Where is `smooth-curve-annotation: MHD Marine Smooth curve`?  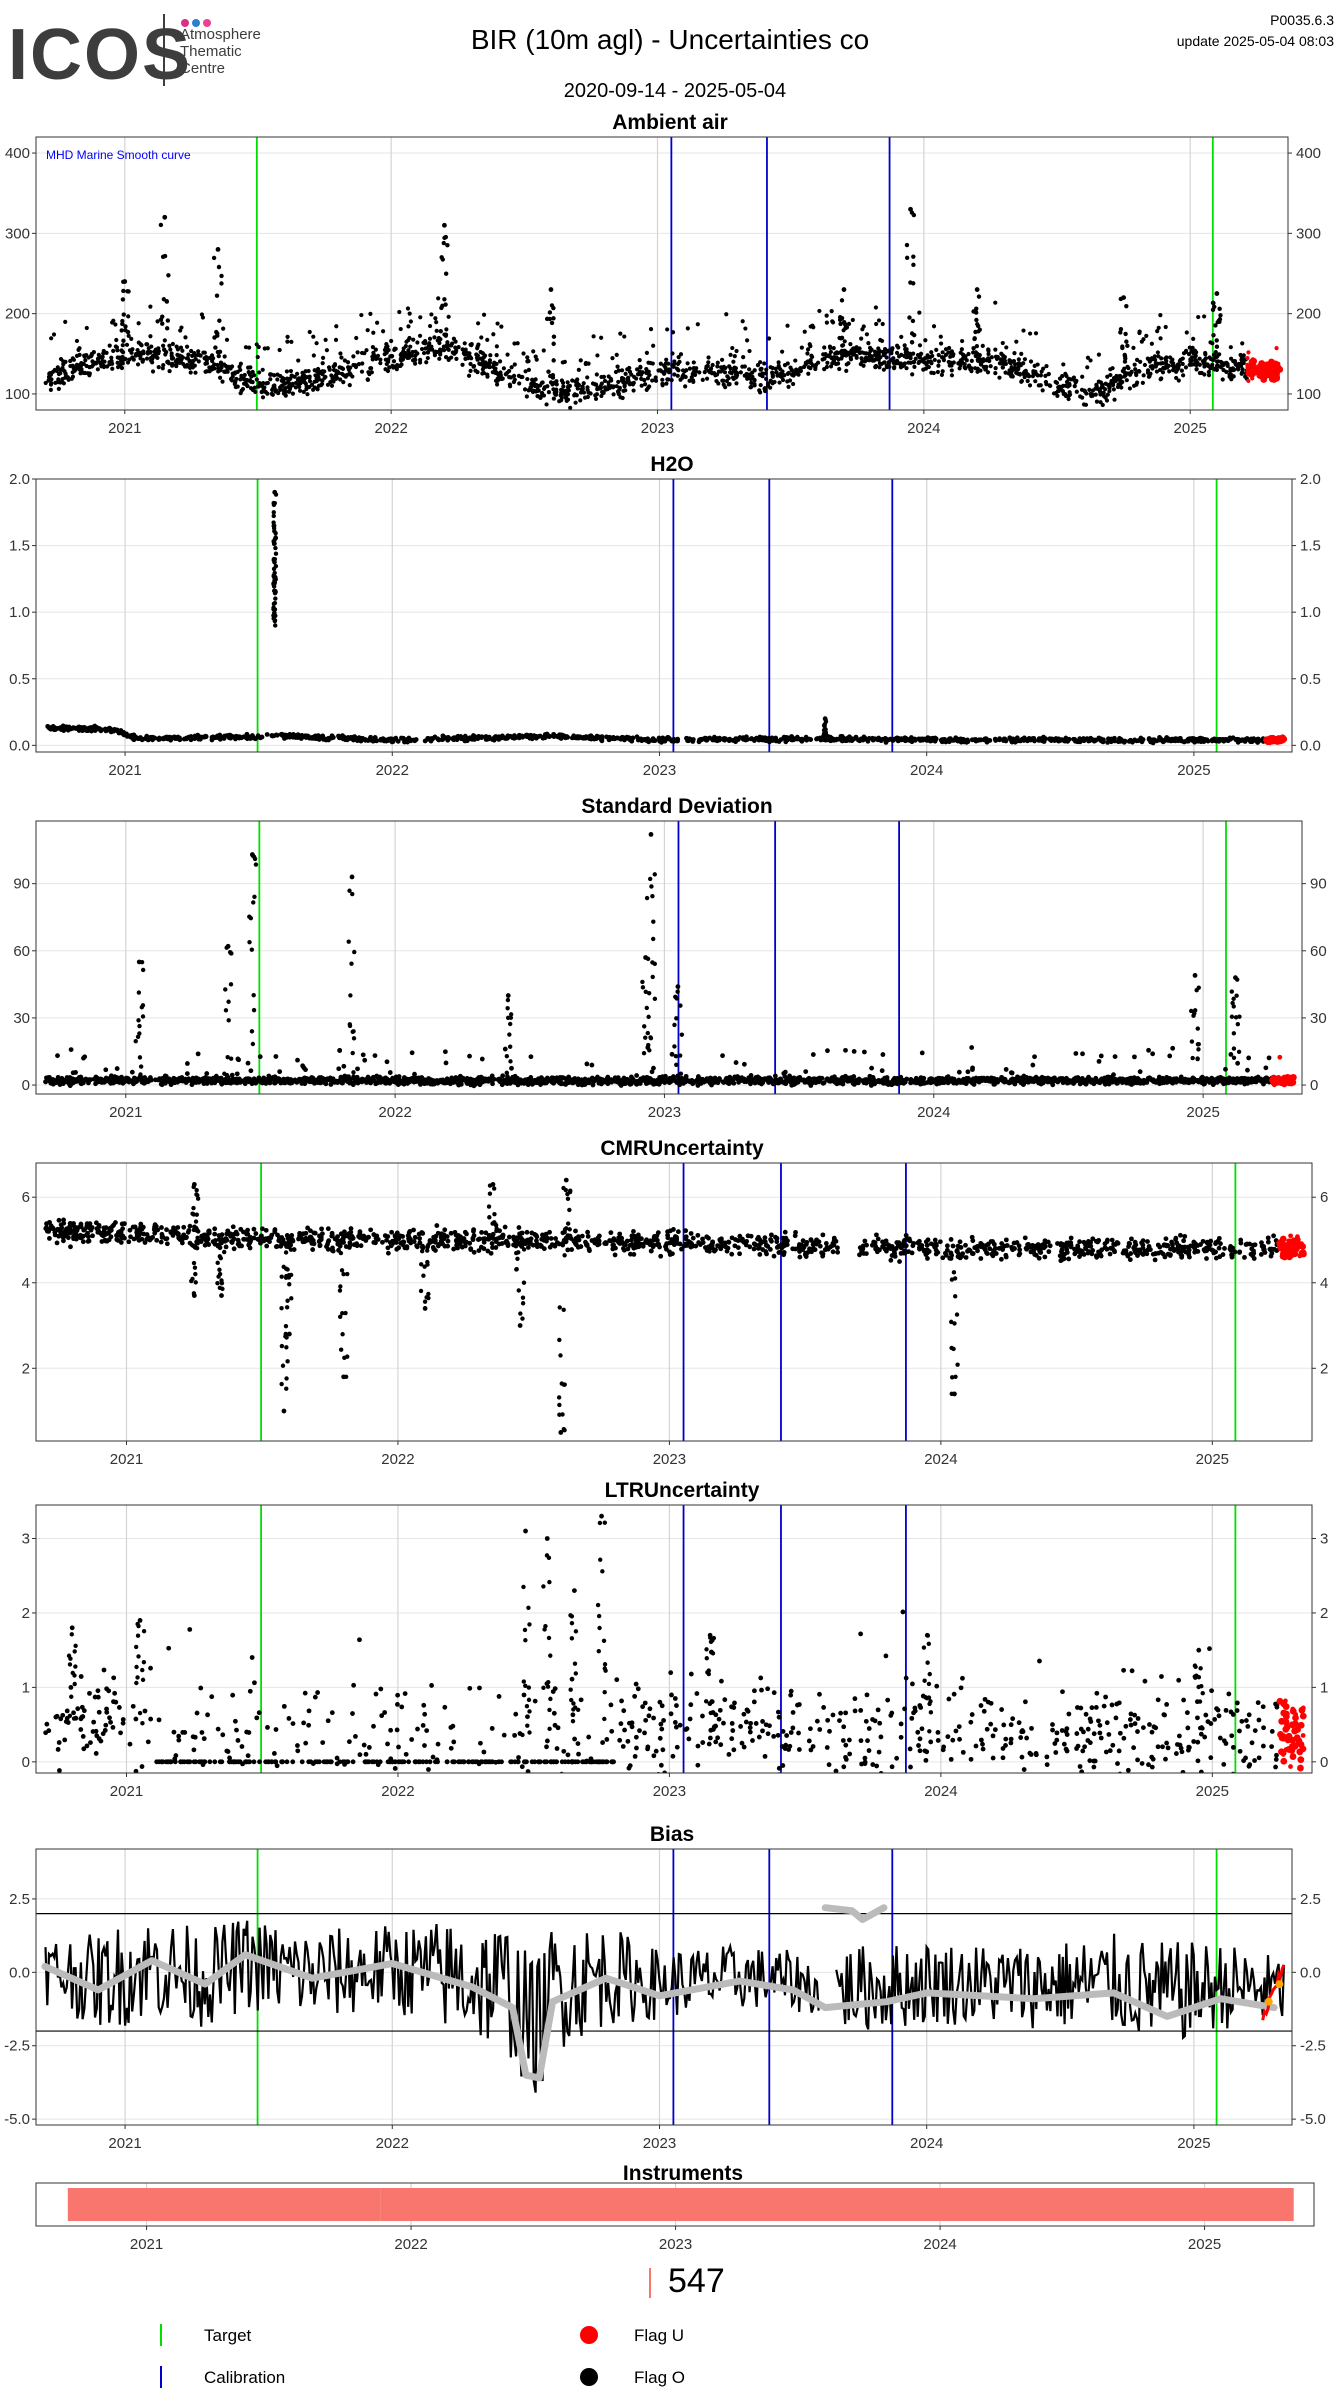
smooth-curve-annotation: MHD Marine Smooth curve is located at coordinates (118, 155).